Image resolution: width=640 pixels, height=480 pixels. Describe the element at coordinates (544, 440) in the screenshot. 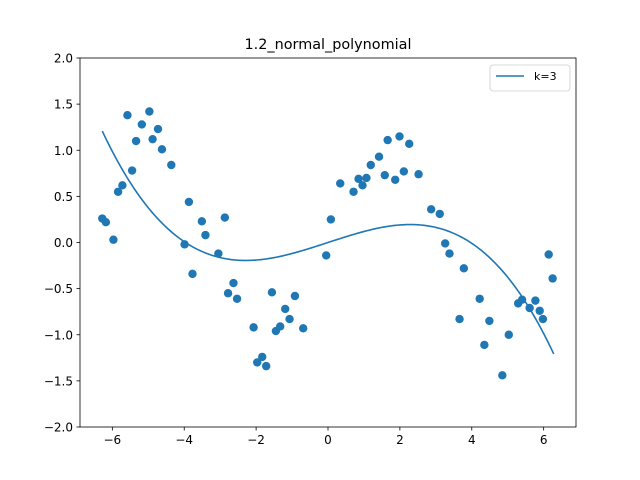

I see `x-tick-label: 6` at that location.